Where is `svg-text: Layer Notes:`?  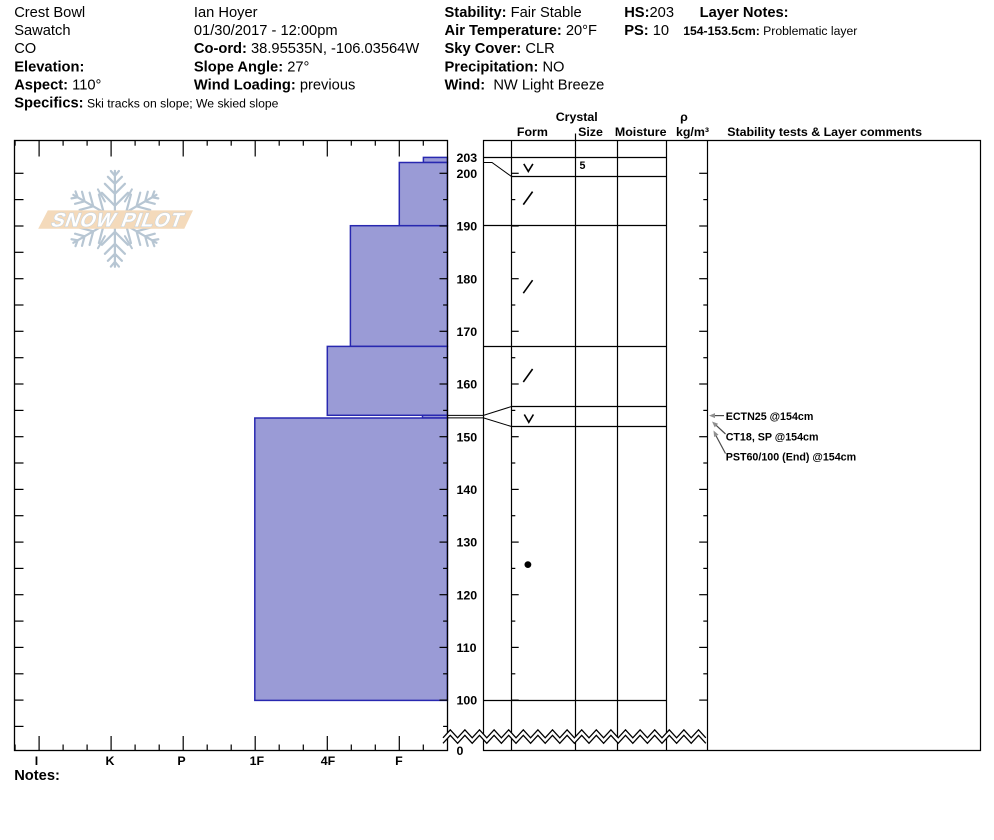
svg-text: Layer Notes: is located at coordinates (744, 13).